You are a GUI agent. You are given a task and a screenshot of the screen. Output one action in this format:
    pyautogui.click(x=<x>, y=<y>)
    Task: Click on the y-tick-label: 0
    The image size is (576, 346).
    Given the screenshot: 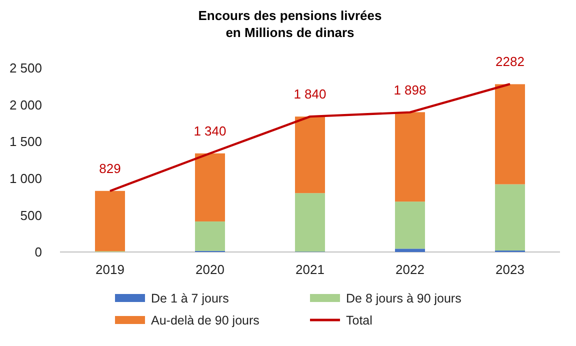 What is the action you would take?
    pyautogui.click(x=38, y=252)
    